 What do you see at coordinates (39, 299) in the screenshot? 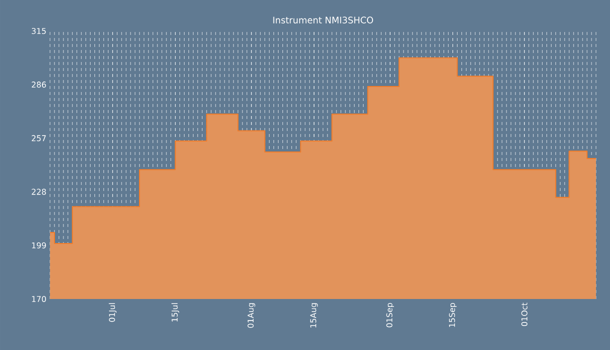
I see `y-tick-label: 170` at bounding box center [39, 299].